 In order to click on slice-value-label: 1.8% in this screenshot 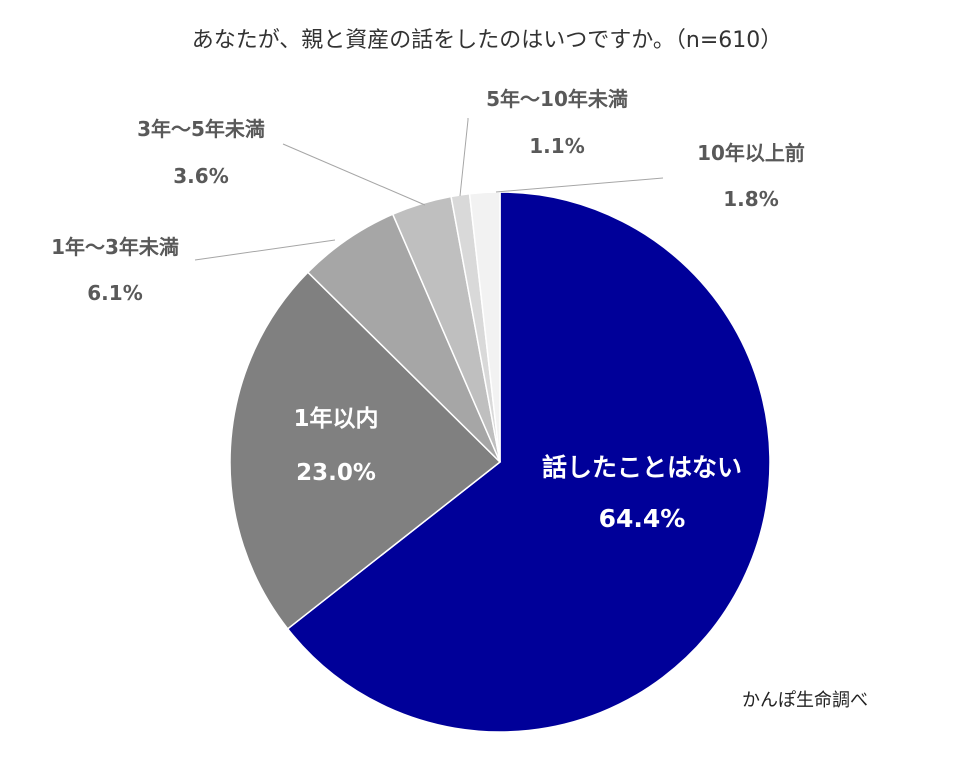, I will do `click(750, 199)`.